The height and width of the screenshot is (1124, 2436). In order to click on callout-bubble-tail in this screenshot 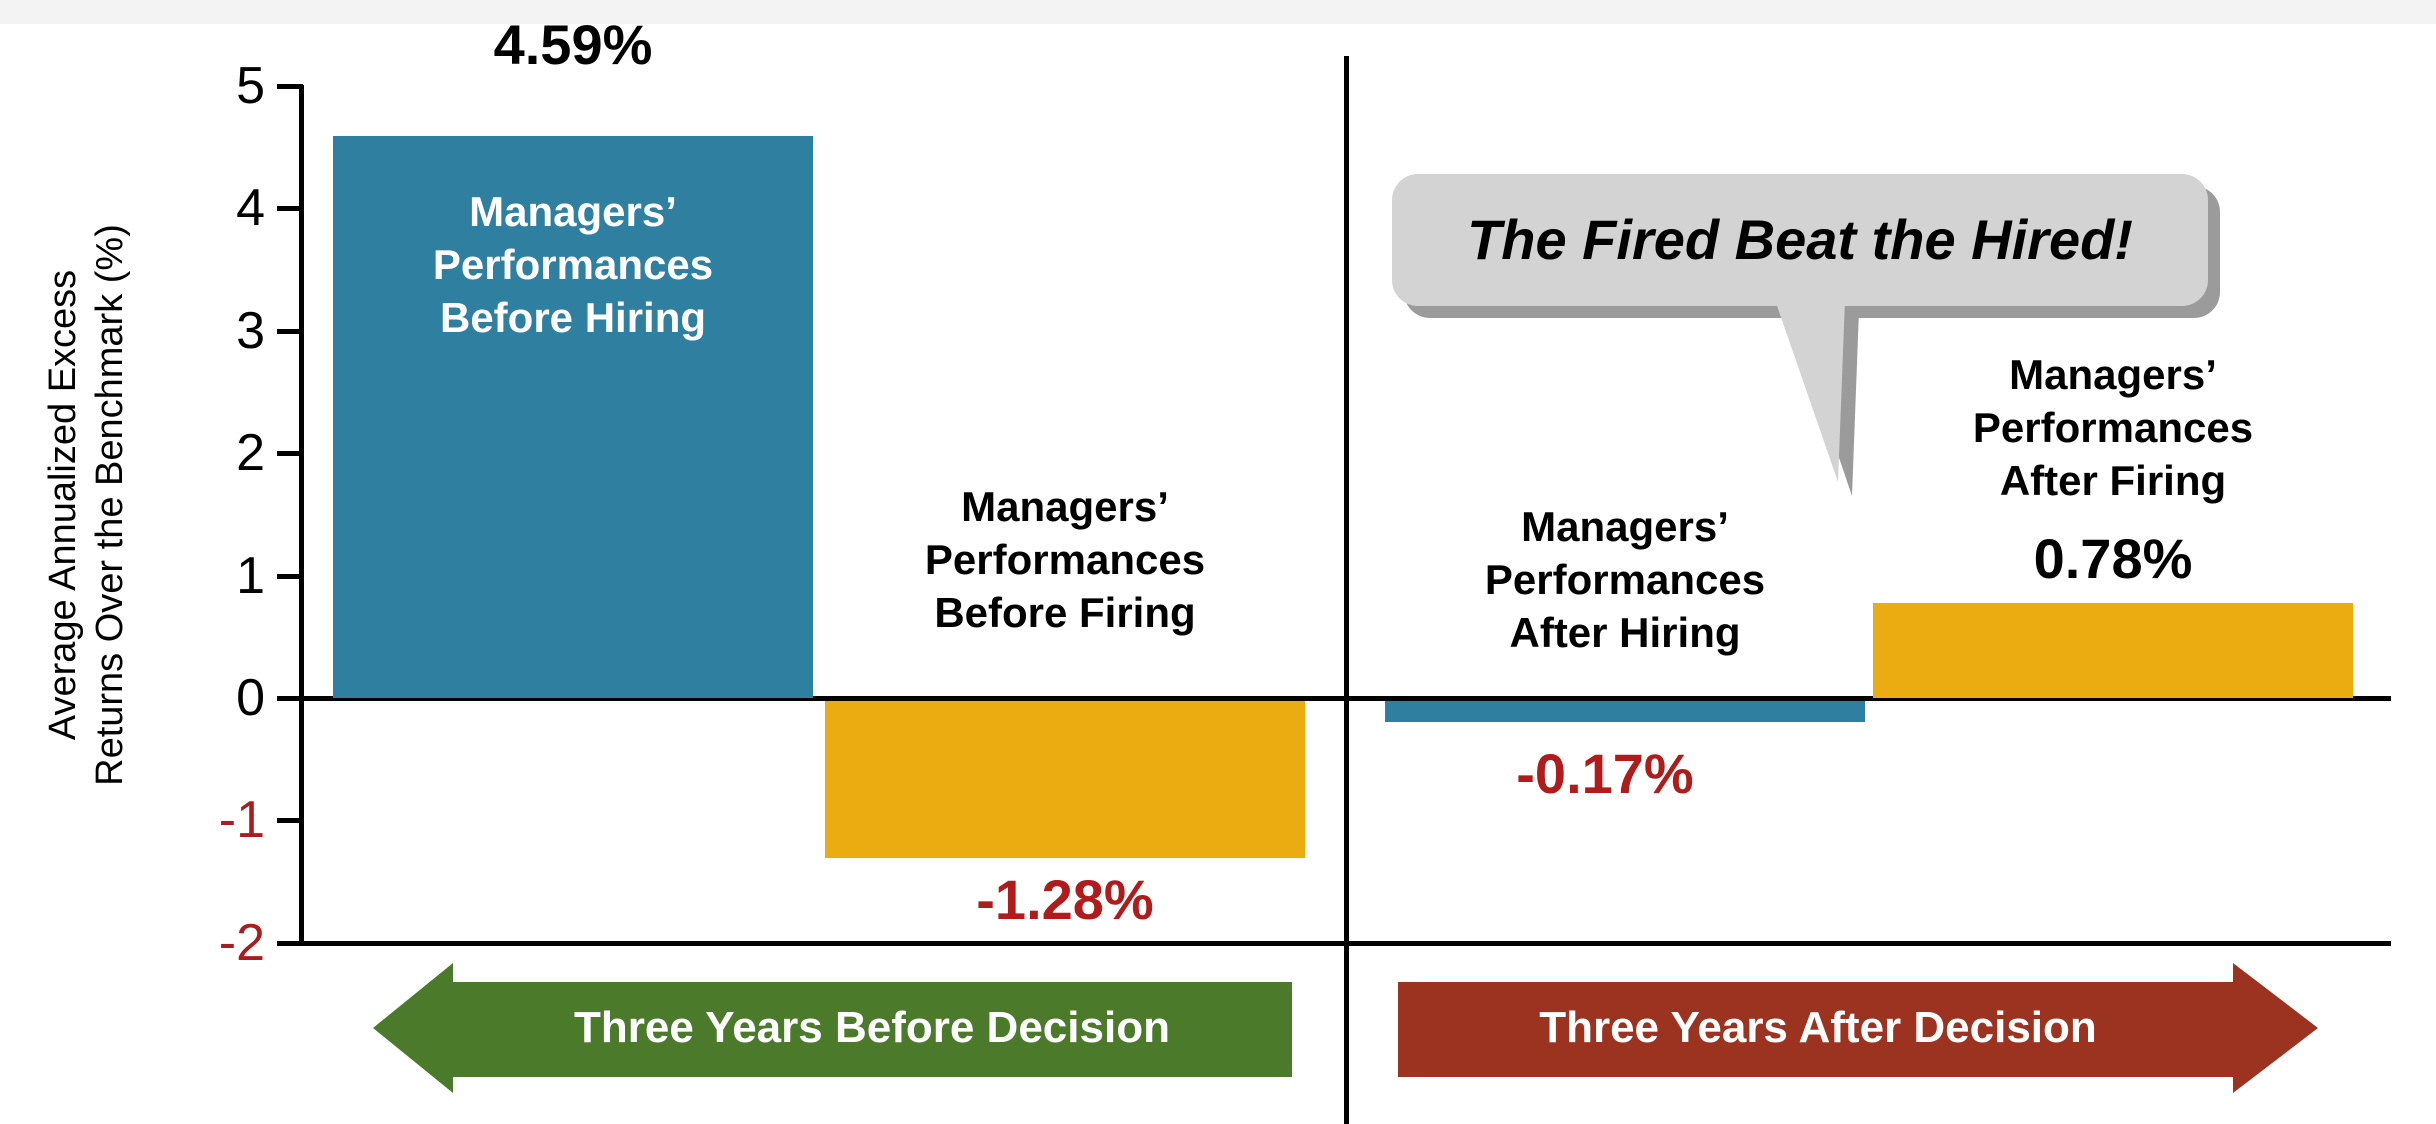, I will do `click(1817, 398)`.